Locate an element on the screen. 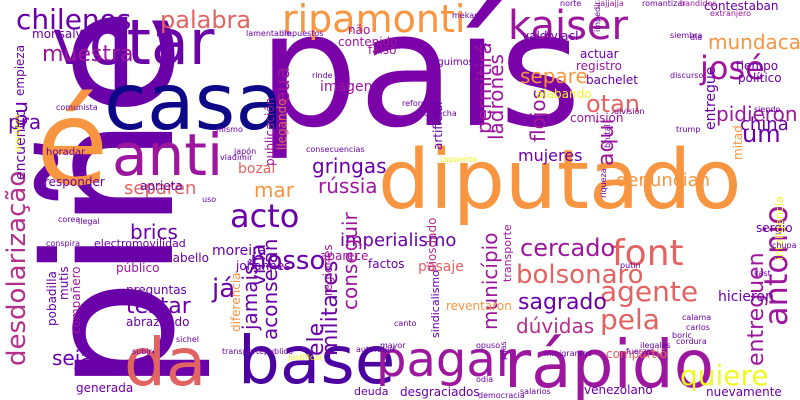  word-siendo: siendo is located at coordinates (767, 109).